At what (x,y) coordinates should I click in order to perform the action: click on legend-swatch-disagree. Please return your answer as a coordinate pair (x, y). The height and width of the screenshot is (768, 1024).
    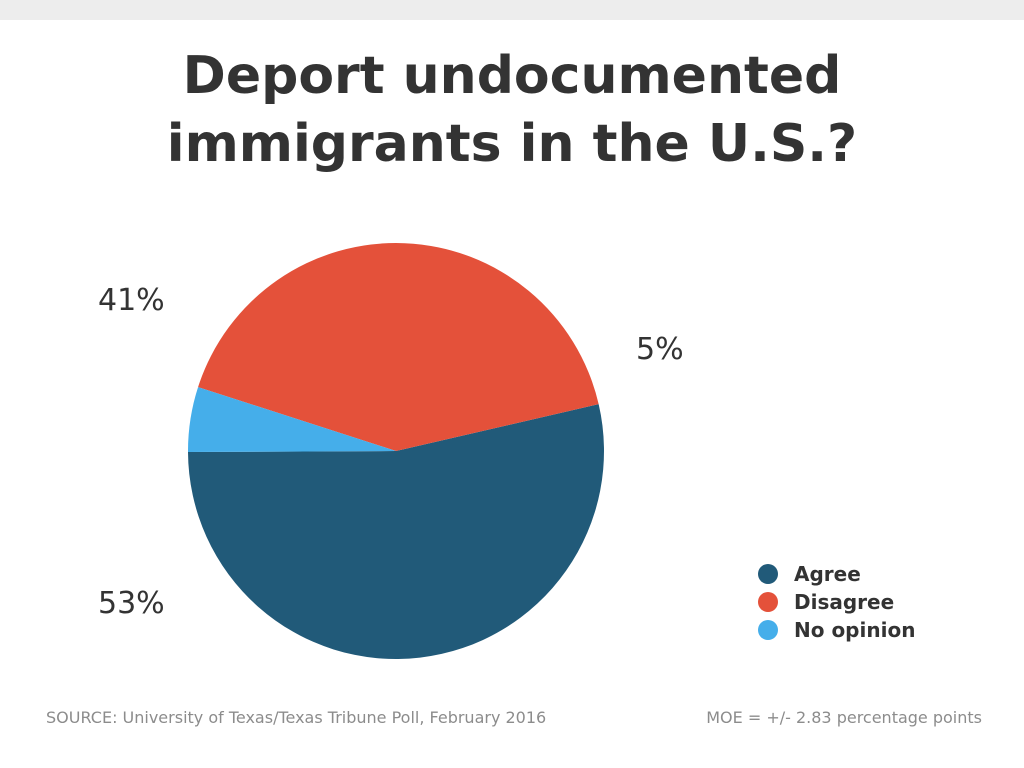
    Looking at the image, I should click on (768, 602).